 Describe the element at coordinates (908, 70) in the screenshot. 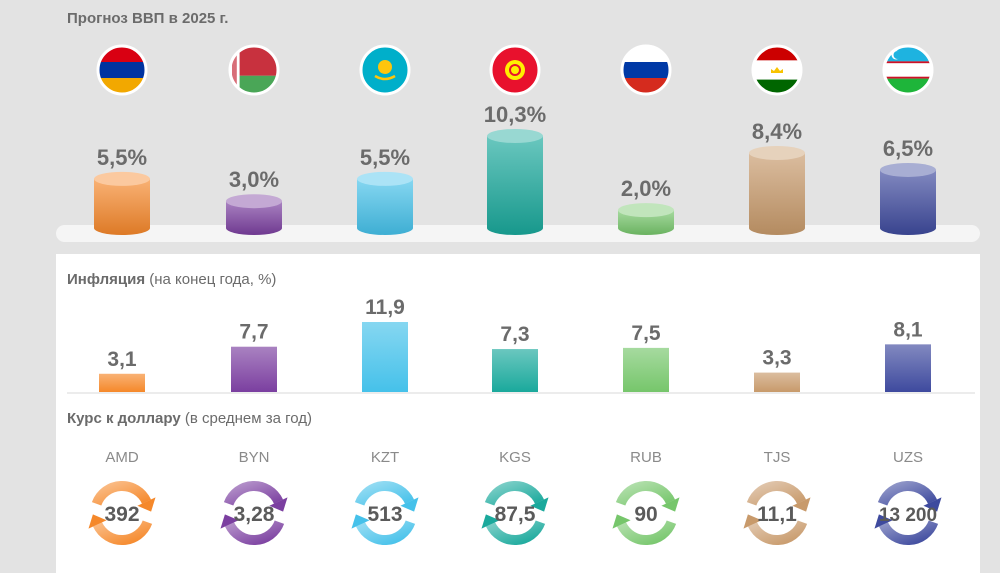

I see `flag-uzbekistan-icon` at that location.